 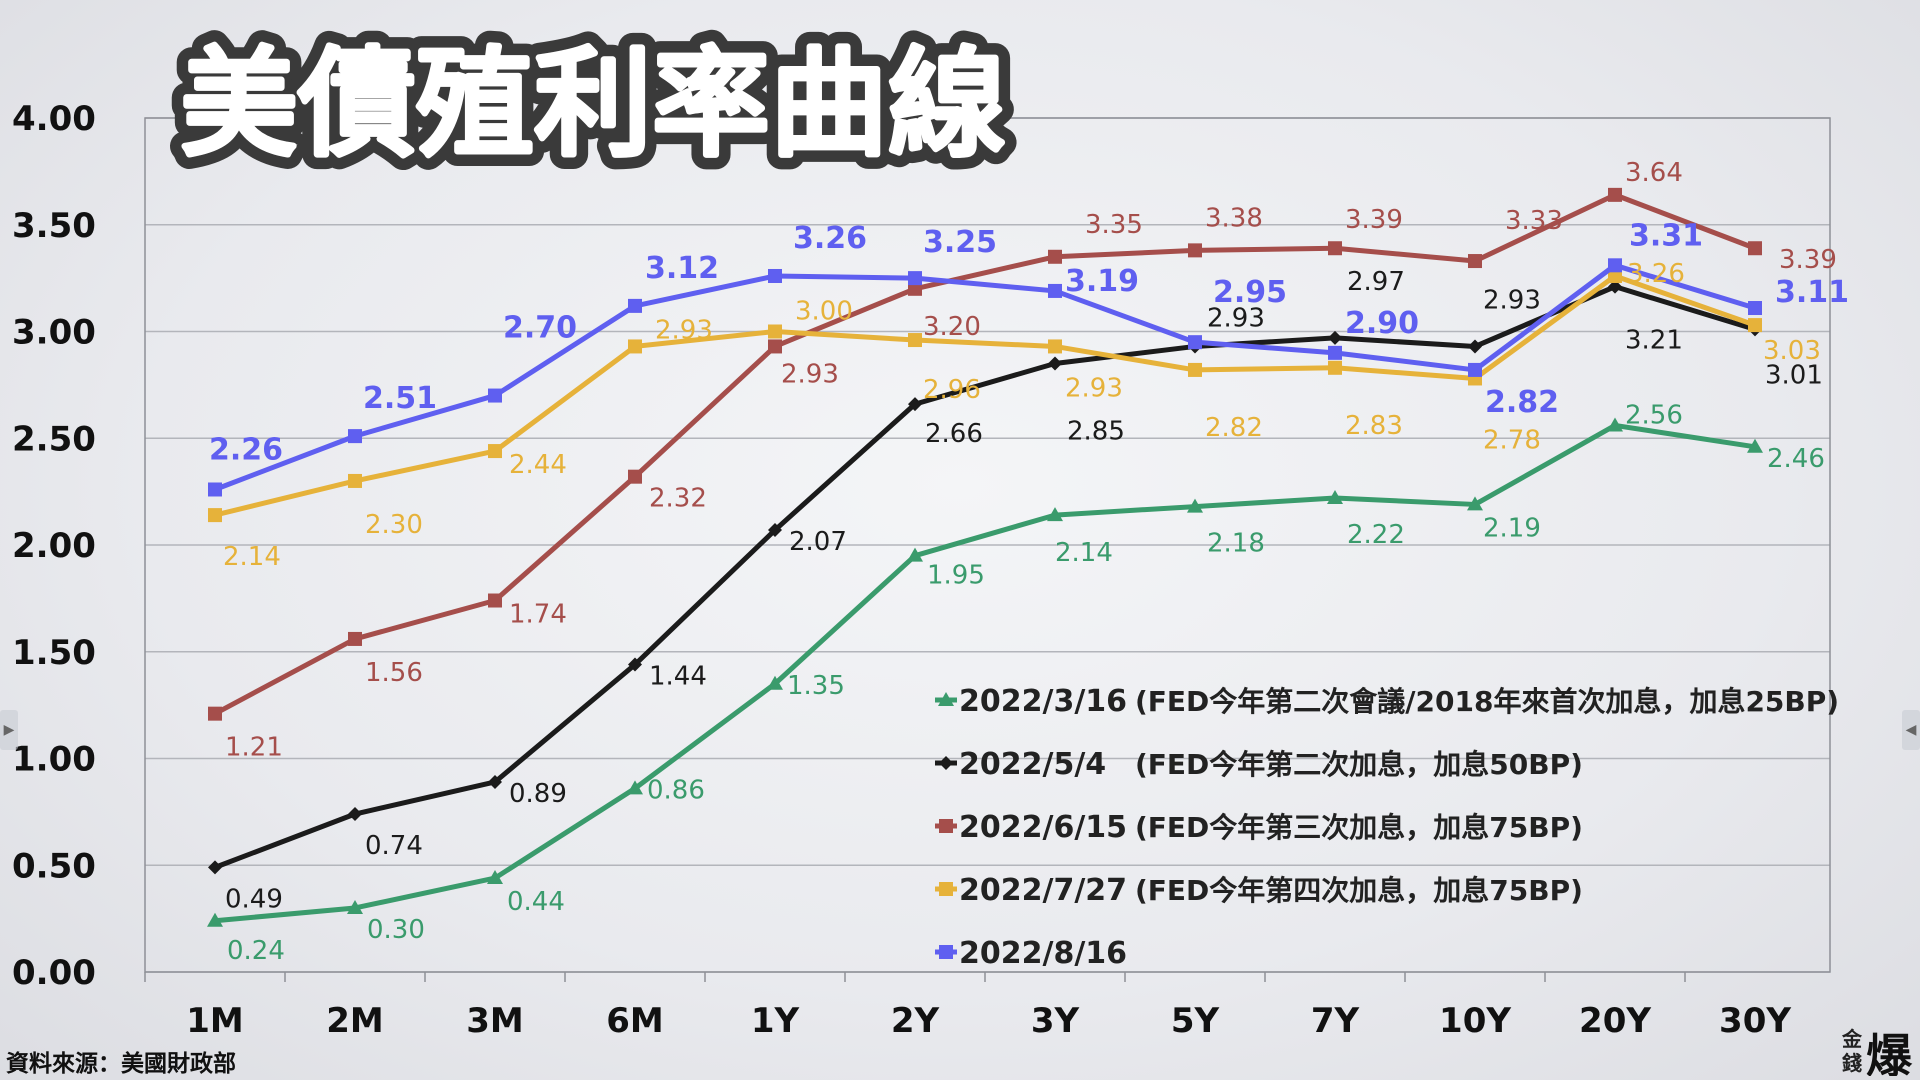 I want to click on data-label: 1.35, so click(x=816, y=686).